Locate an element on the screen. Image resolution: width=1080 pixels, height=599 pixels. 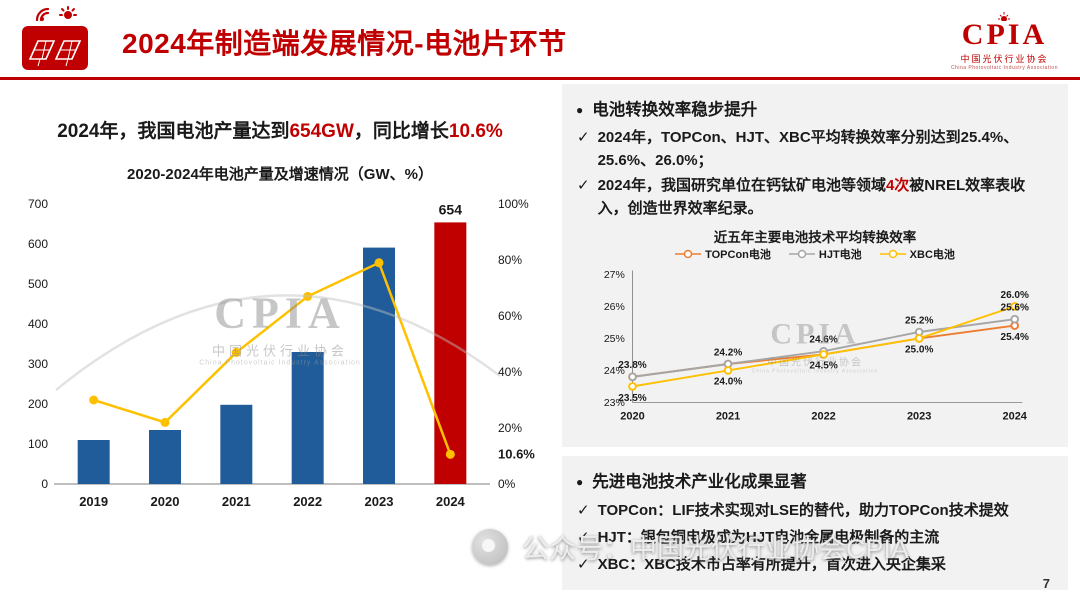
advanced-tech-section-title: ● 先进电池技术产业化成果显著 is located at coordinates (815, 480).